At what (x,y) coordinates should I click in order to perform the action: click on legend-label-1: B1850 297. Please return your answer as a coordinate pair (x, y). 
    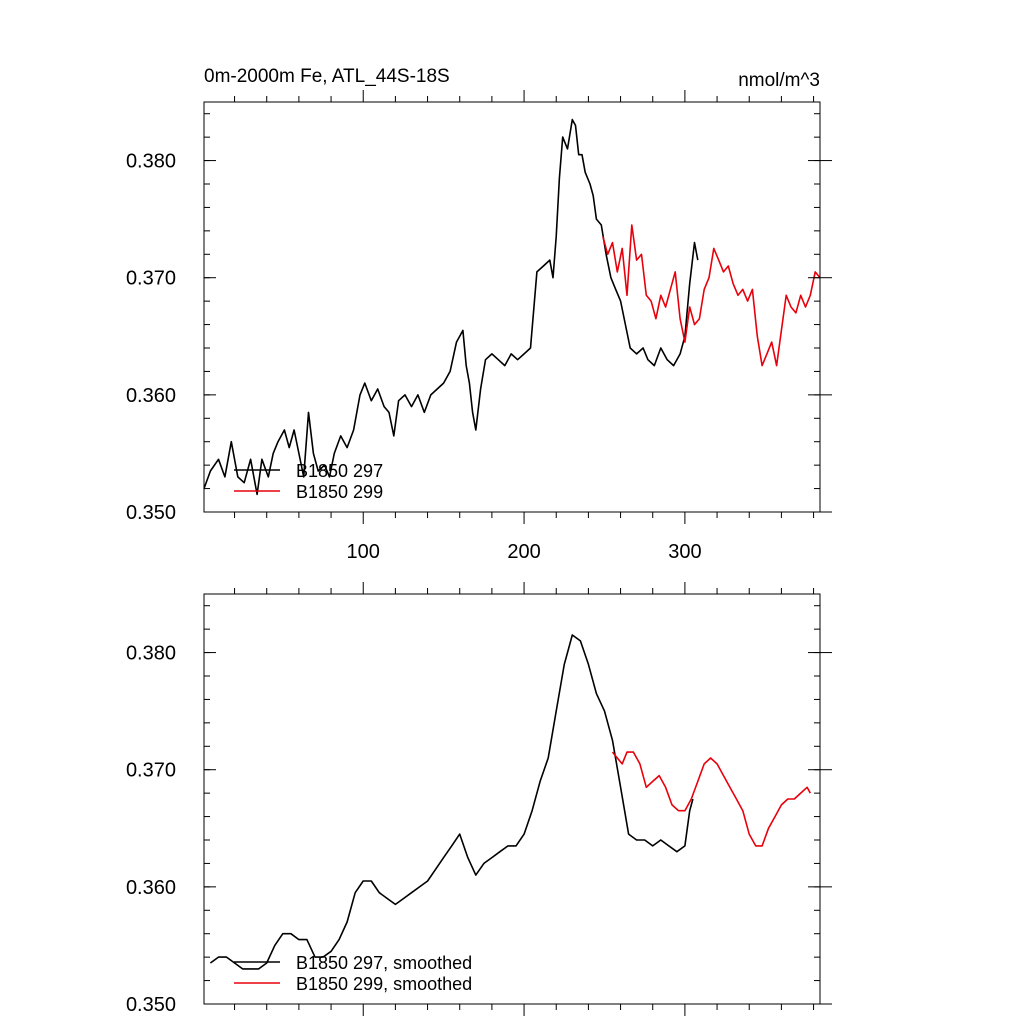
    Looking at the image, I should click on (339, 471).